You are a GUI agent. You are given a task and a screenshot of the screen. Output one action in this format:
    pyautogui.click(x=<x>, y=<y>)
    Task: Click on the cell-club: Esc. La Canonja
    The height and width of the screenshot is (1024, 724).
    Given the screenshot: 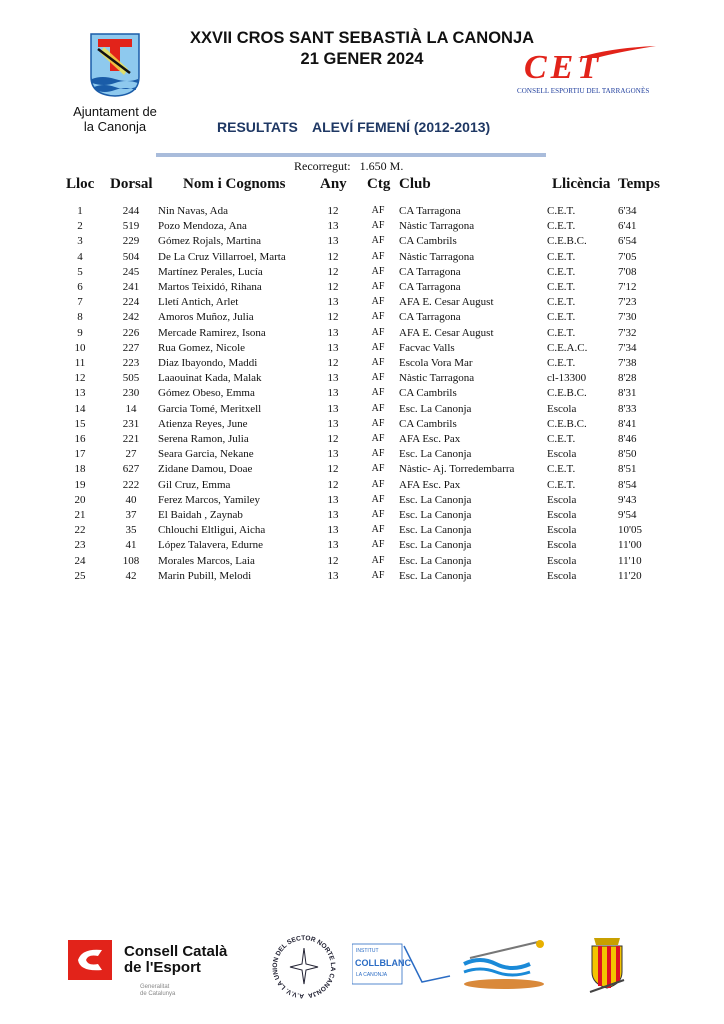 What is the action you would take?
    pyautogui.click(x=435, y=454)
    